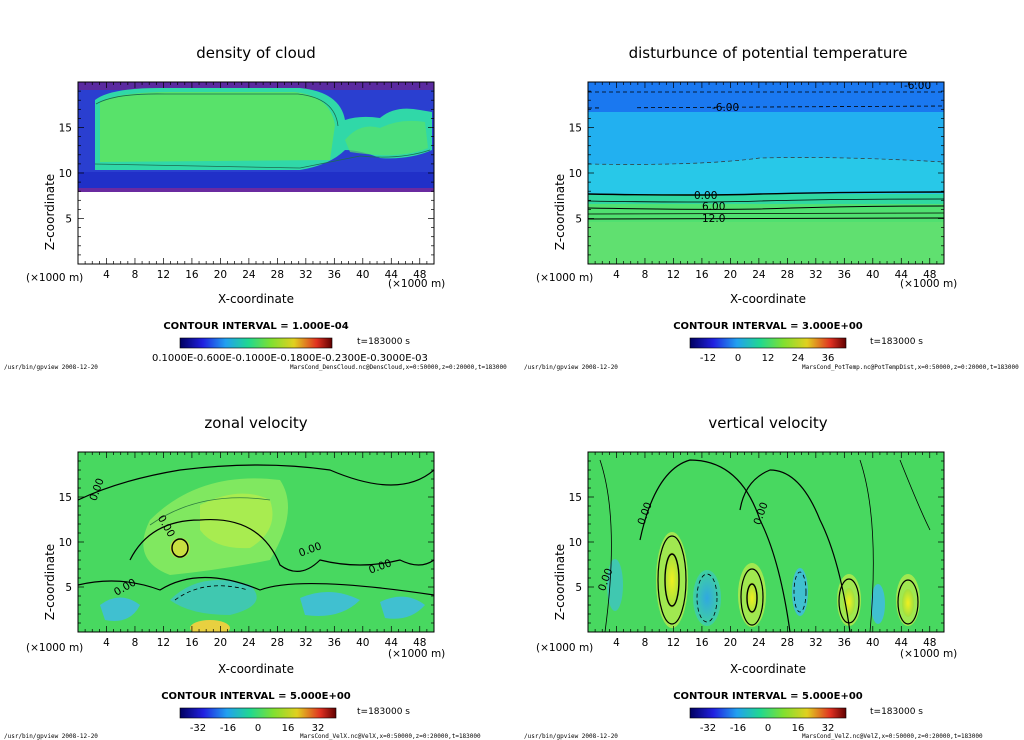 Image resolution: width=1024 pixels, height=740 pixels. Describe the element at coordinates (713, 219) in the screenshot. I see `contour-label: 12.0` at that location.